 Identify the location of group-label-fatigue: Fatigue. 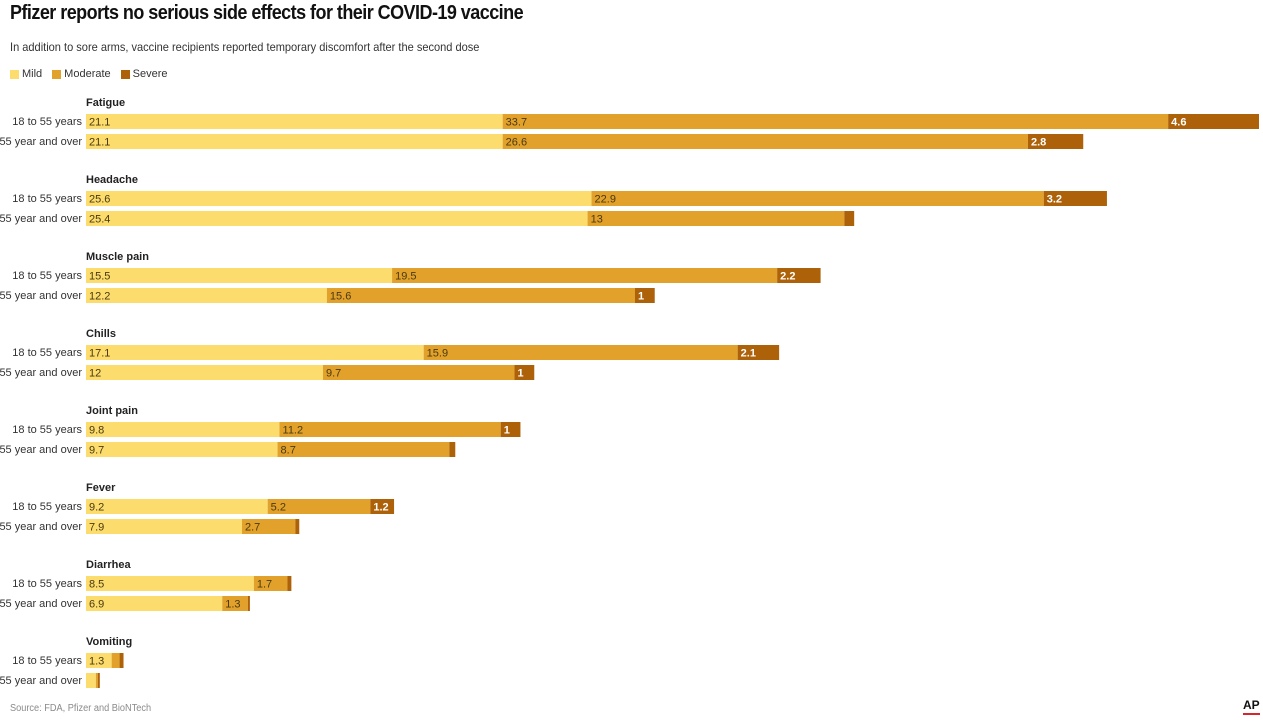
(105, 103).